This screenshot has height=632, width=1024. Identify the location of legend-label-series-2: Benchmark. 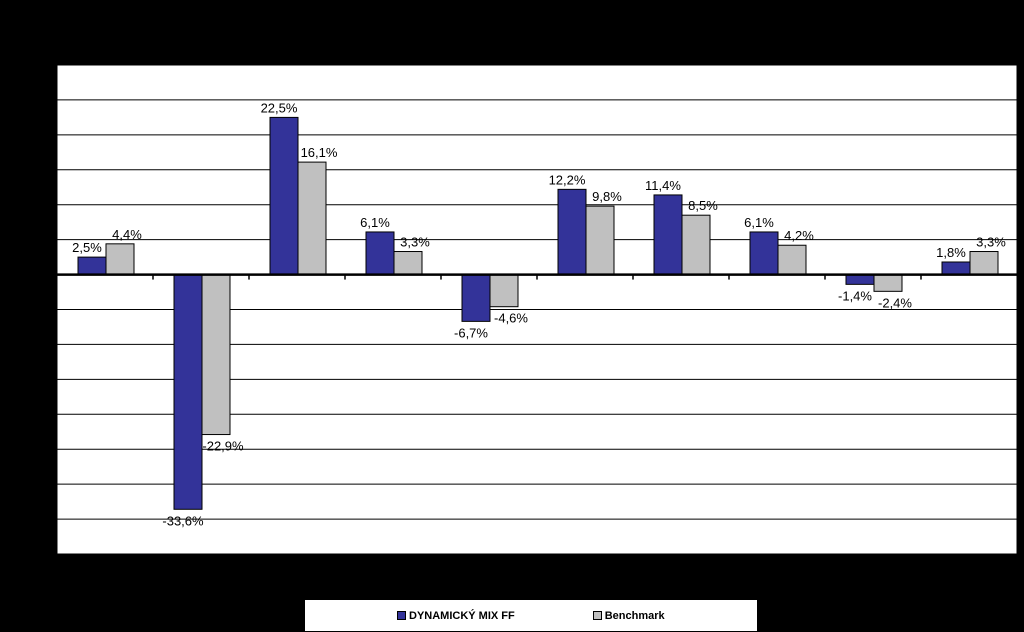
(634, 615).